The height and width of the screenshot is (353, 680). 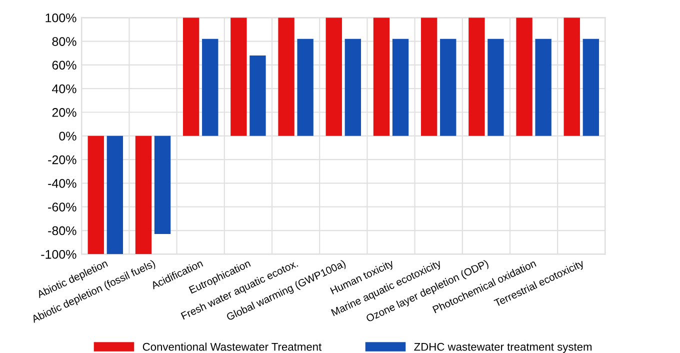 What do you see at coordinates (62, 231) in the screenshot?
I see `y-tick-label: -80%` at bounding box center [62, 231].